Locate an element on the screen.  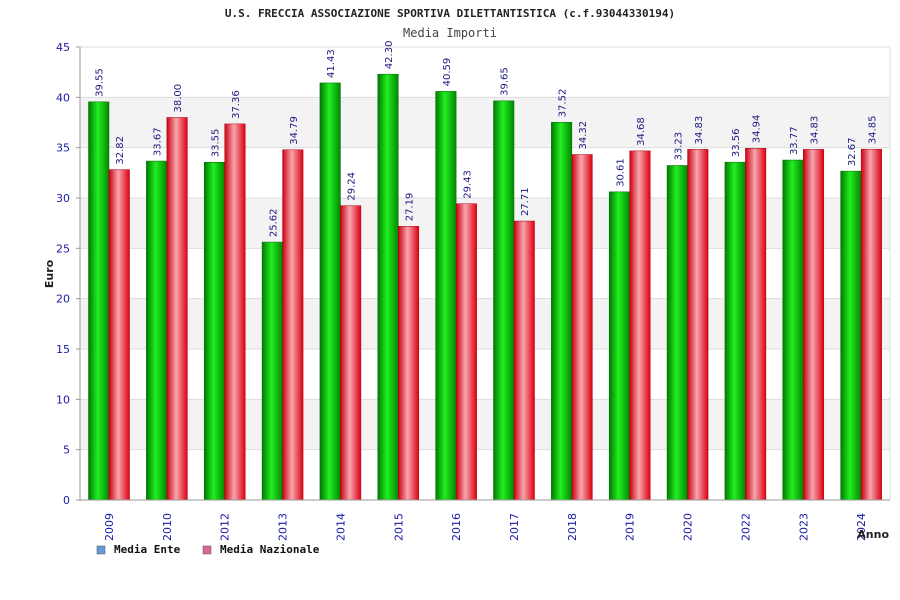
x-tick-label-2014: 2014 is located at coordinates (340, 527).